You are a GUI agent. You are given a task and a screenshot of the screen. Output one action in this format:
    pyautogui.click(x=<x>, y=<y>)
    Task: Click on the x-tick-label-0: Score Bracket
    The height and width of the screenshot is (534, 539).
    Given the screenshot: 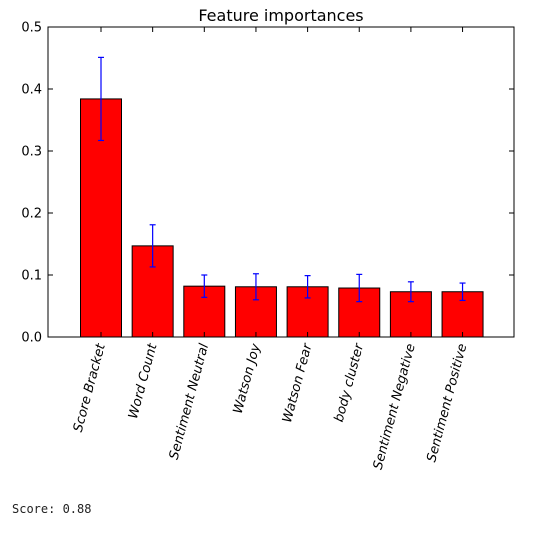 What is the action you would take?
    pyautogui.click(x=90, y=387)
    